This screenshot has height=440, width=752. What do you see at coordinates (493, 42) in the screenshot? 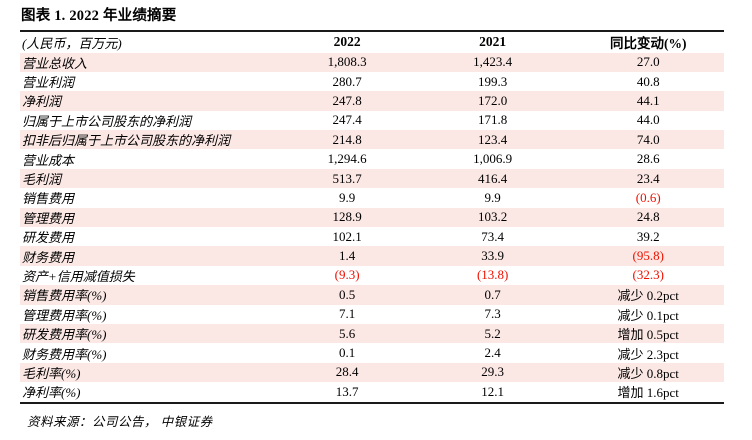
I see `column-header-2021: 2021` at bounding box center [493, 42].